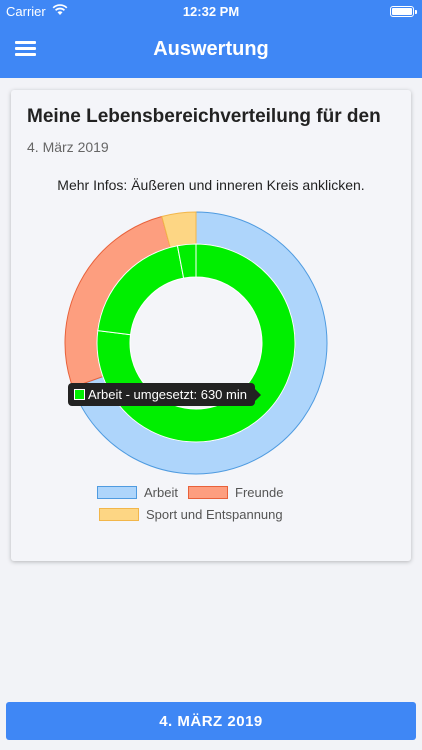  I want to click on navigation-bar: Auswertung, so click(211, 50).